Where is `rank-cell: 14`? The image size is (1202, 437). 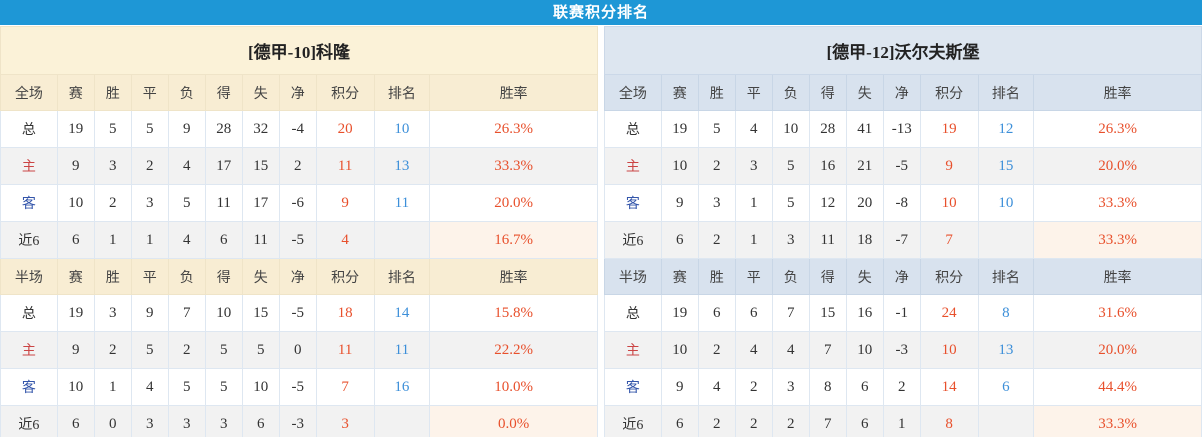
rank-cell: 14 is located at coordinates (402, 313).